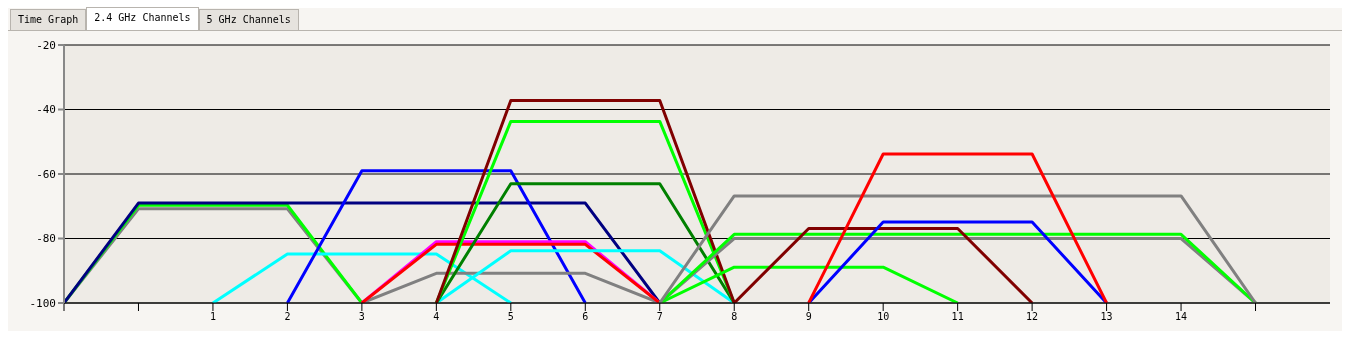 The image size is (1350, 350). What do you see at coordinates (46, 110) in the screenshot?
I see `y-tick-label: -40` at bounding box center [46, 110].